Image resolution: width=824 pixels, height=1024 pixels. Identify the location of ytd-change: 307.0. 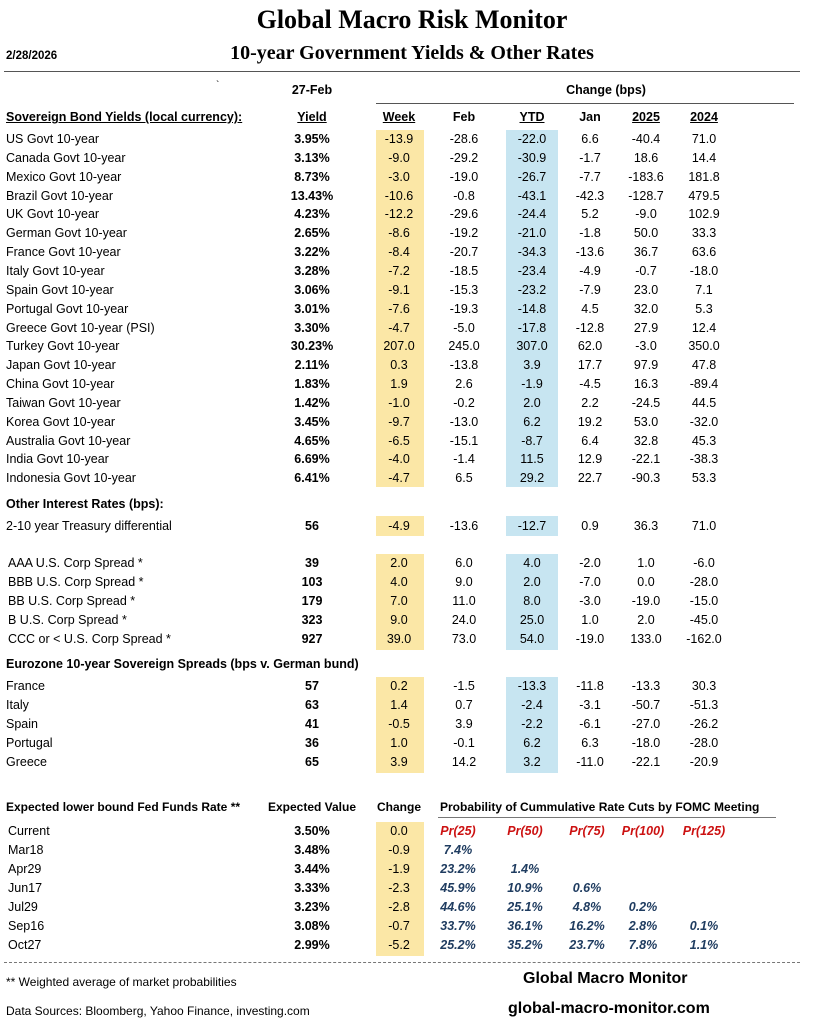
(532, 346).